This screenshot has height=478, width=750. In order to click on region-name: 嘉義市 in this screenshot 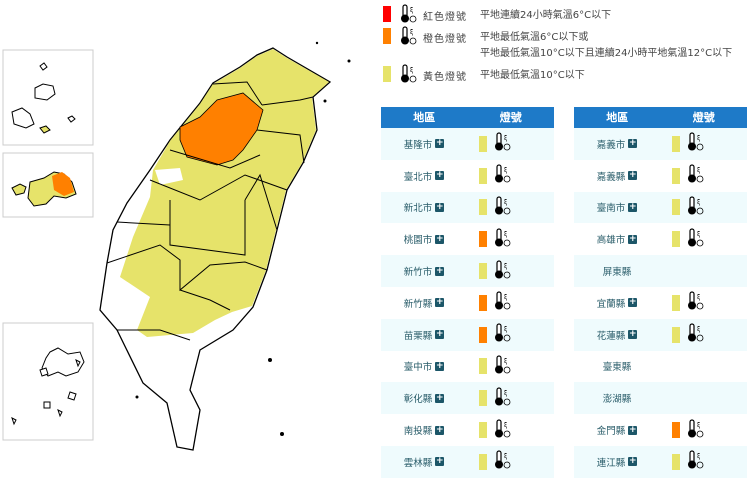, I will do `click(611, 145)`.